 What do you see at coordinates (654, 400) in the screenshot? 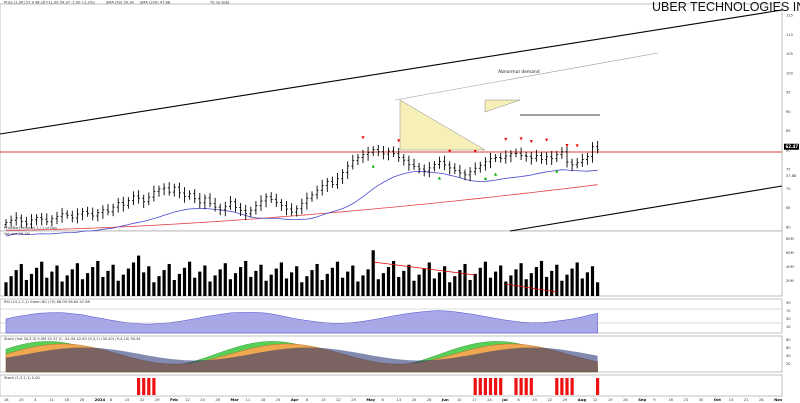
I see `x-axis-label: 9` at bounding box center [654, 400].